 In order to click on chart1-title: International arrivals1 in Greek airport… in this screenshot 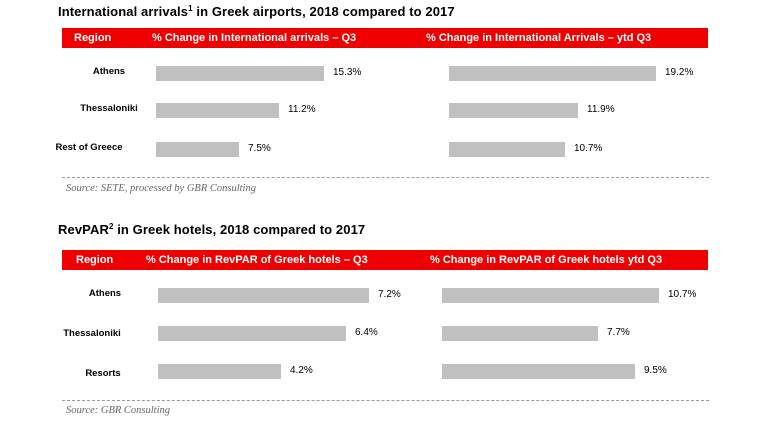, I will do `click(256, 11)`.